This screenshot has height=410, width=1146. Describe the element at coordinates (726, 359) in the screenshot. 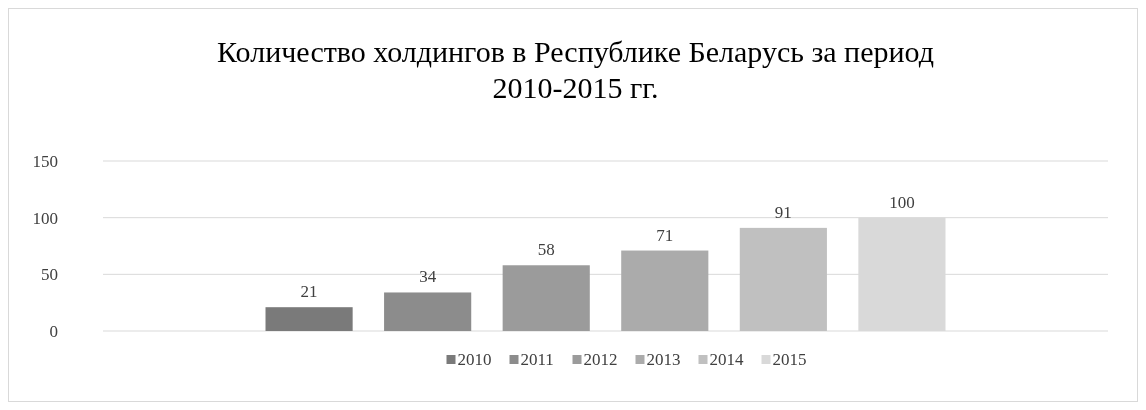

I see `legend-label: 2014` at that location.